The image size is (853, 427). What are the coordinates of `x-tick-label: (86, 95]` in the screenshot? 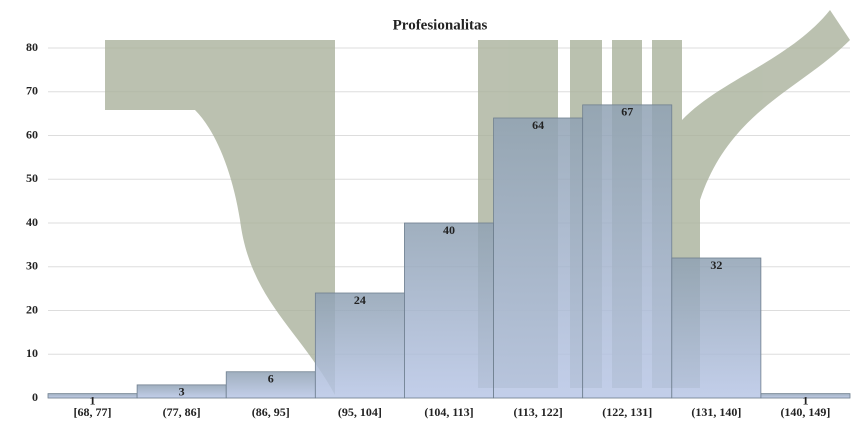 It's located at (271, 412).